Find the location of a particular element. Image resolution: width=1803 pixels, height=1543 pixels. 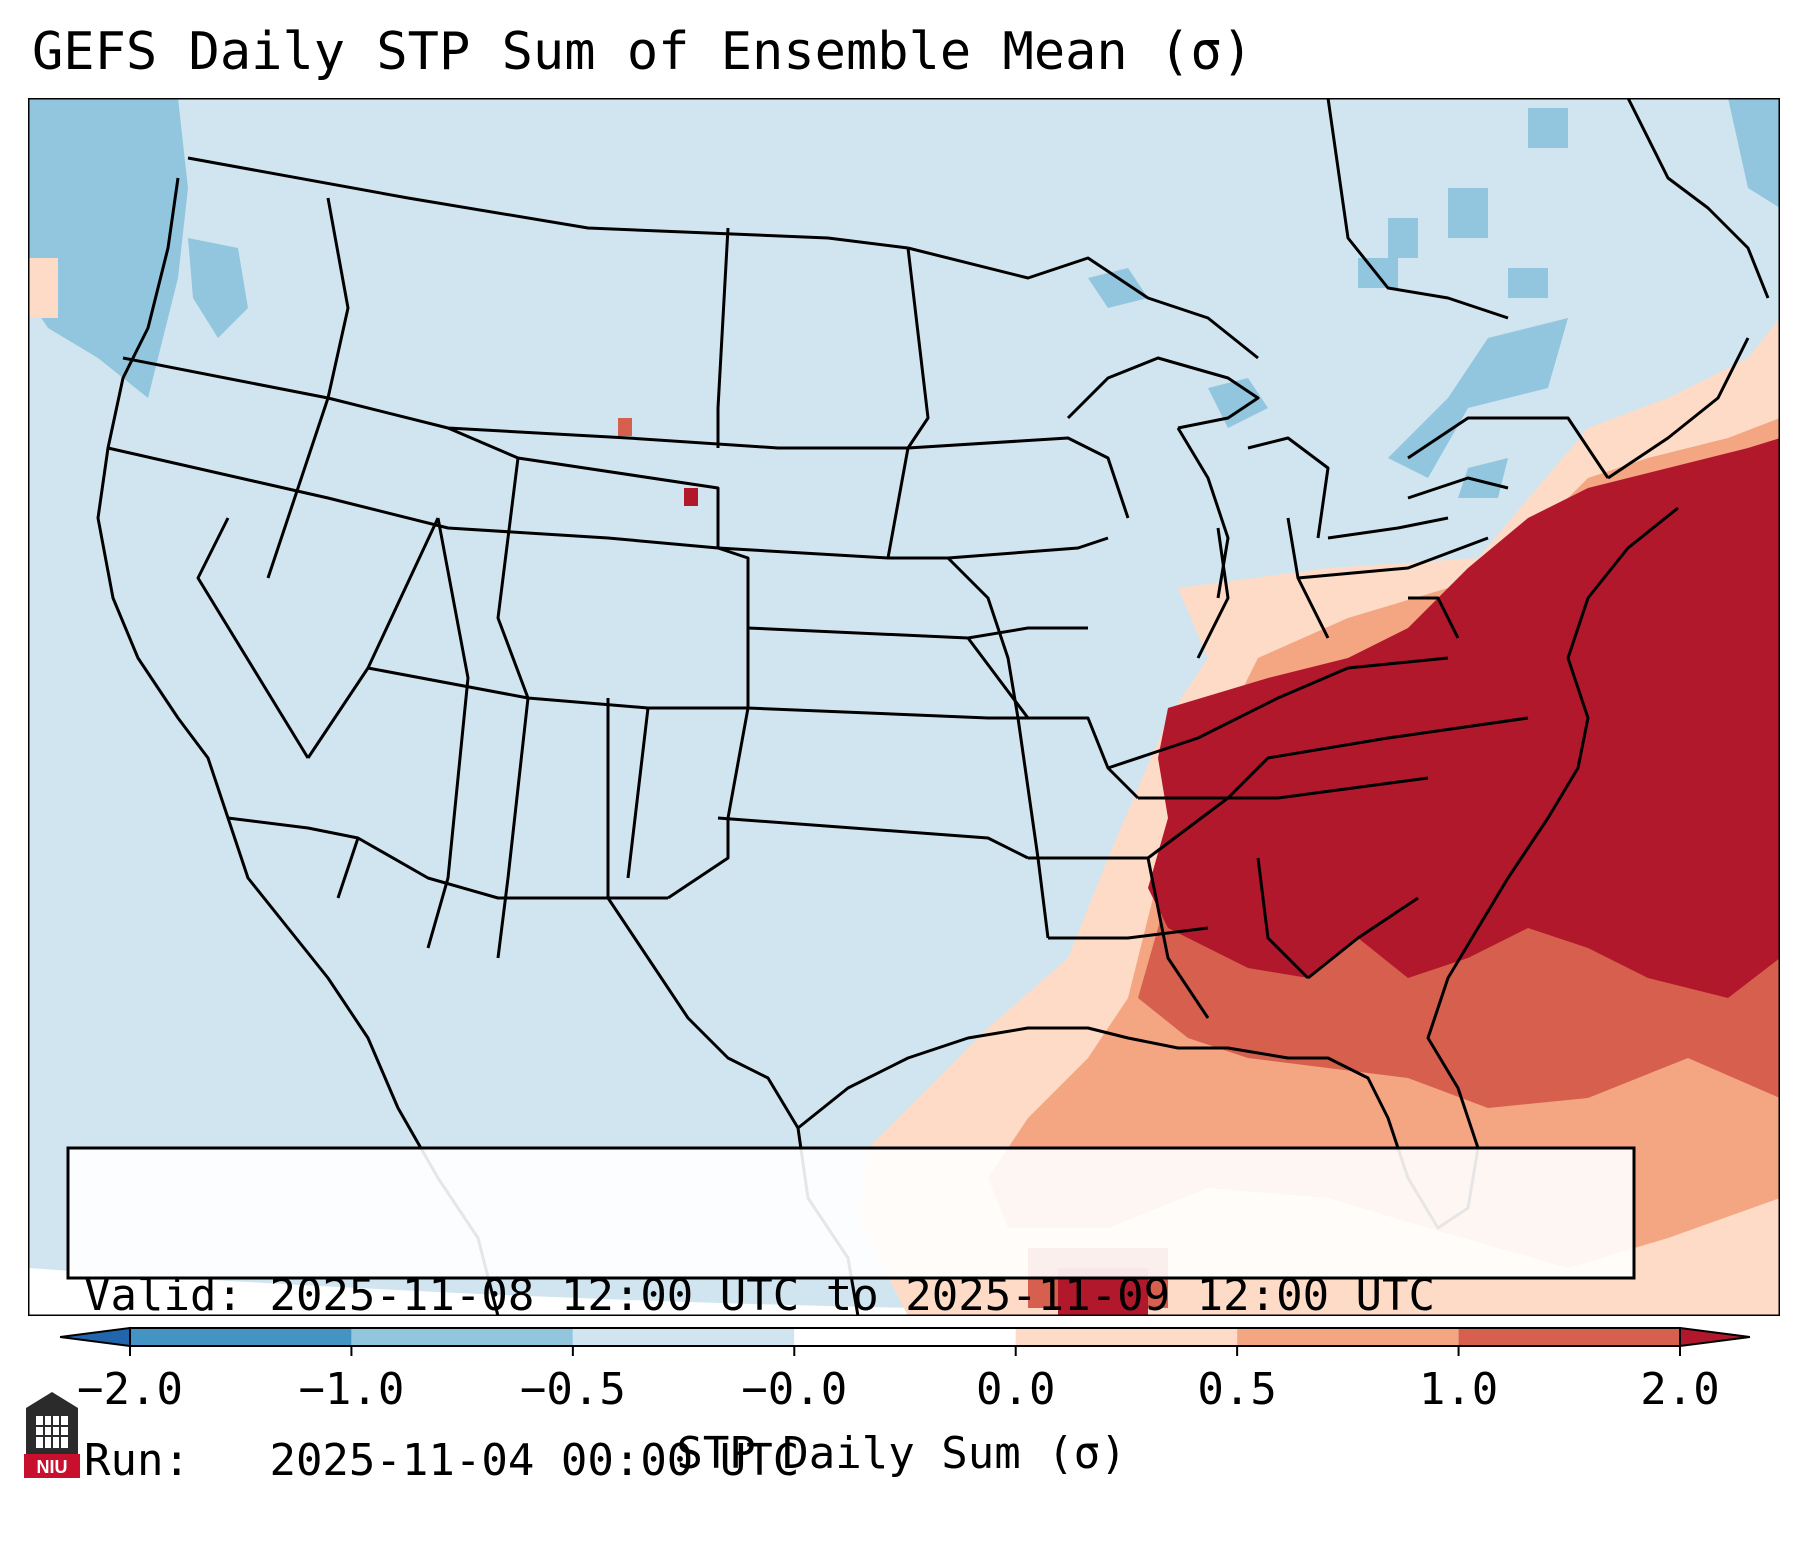

colorbar-tick-label: 0.5 is located at coordinates (1236, 1389).